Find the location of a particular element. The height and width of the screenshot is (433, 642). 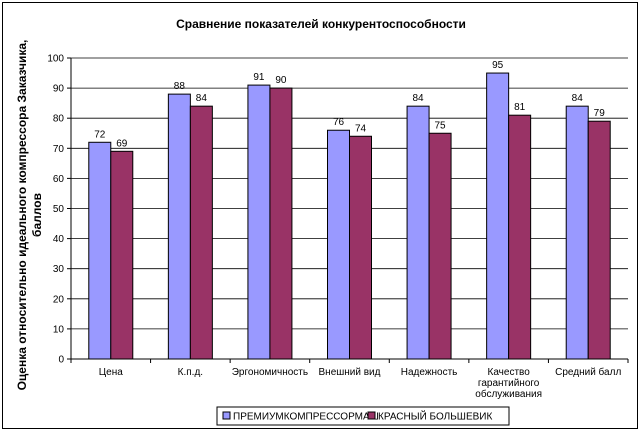

legend-box is located at coordinates (363, 416).